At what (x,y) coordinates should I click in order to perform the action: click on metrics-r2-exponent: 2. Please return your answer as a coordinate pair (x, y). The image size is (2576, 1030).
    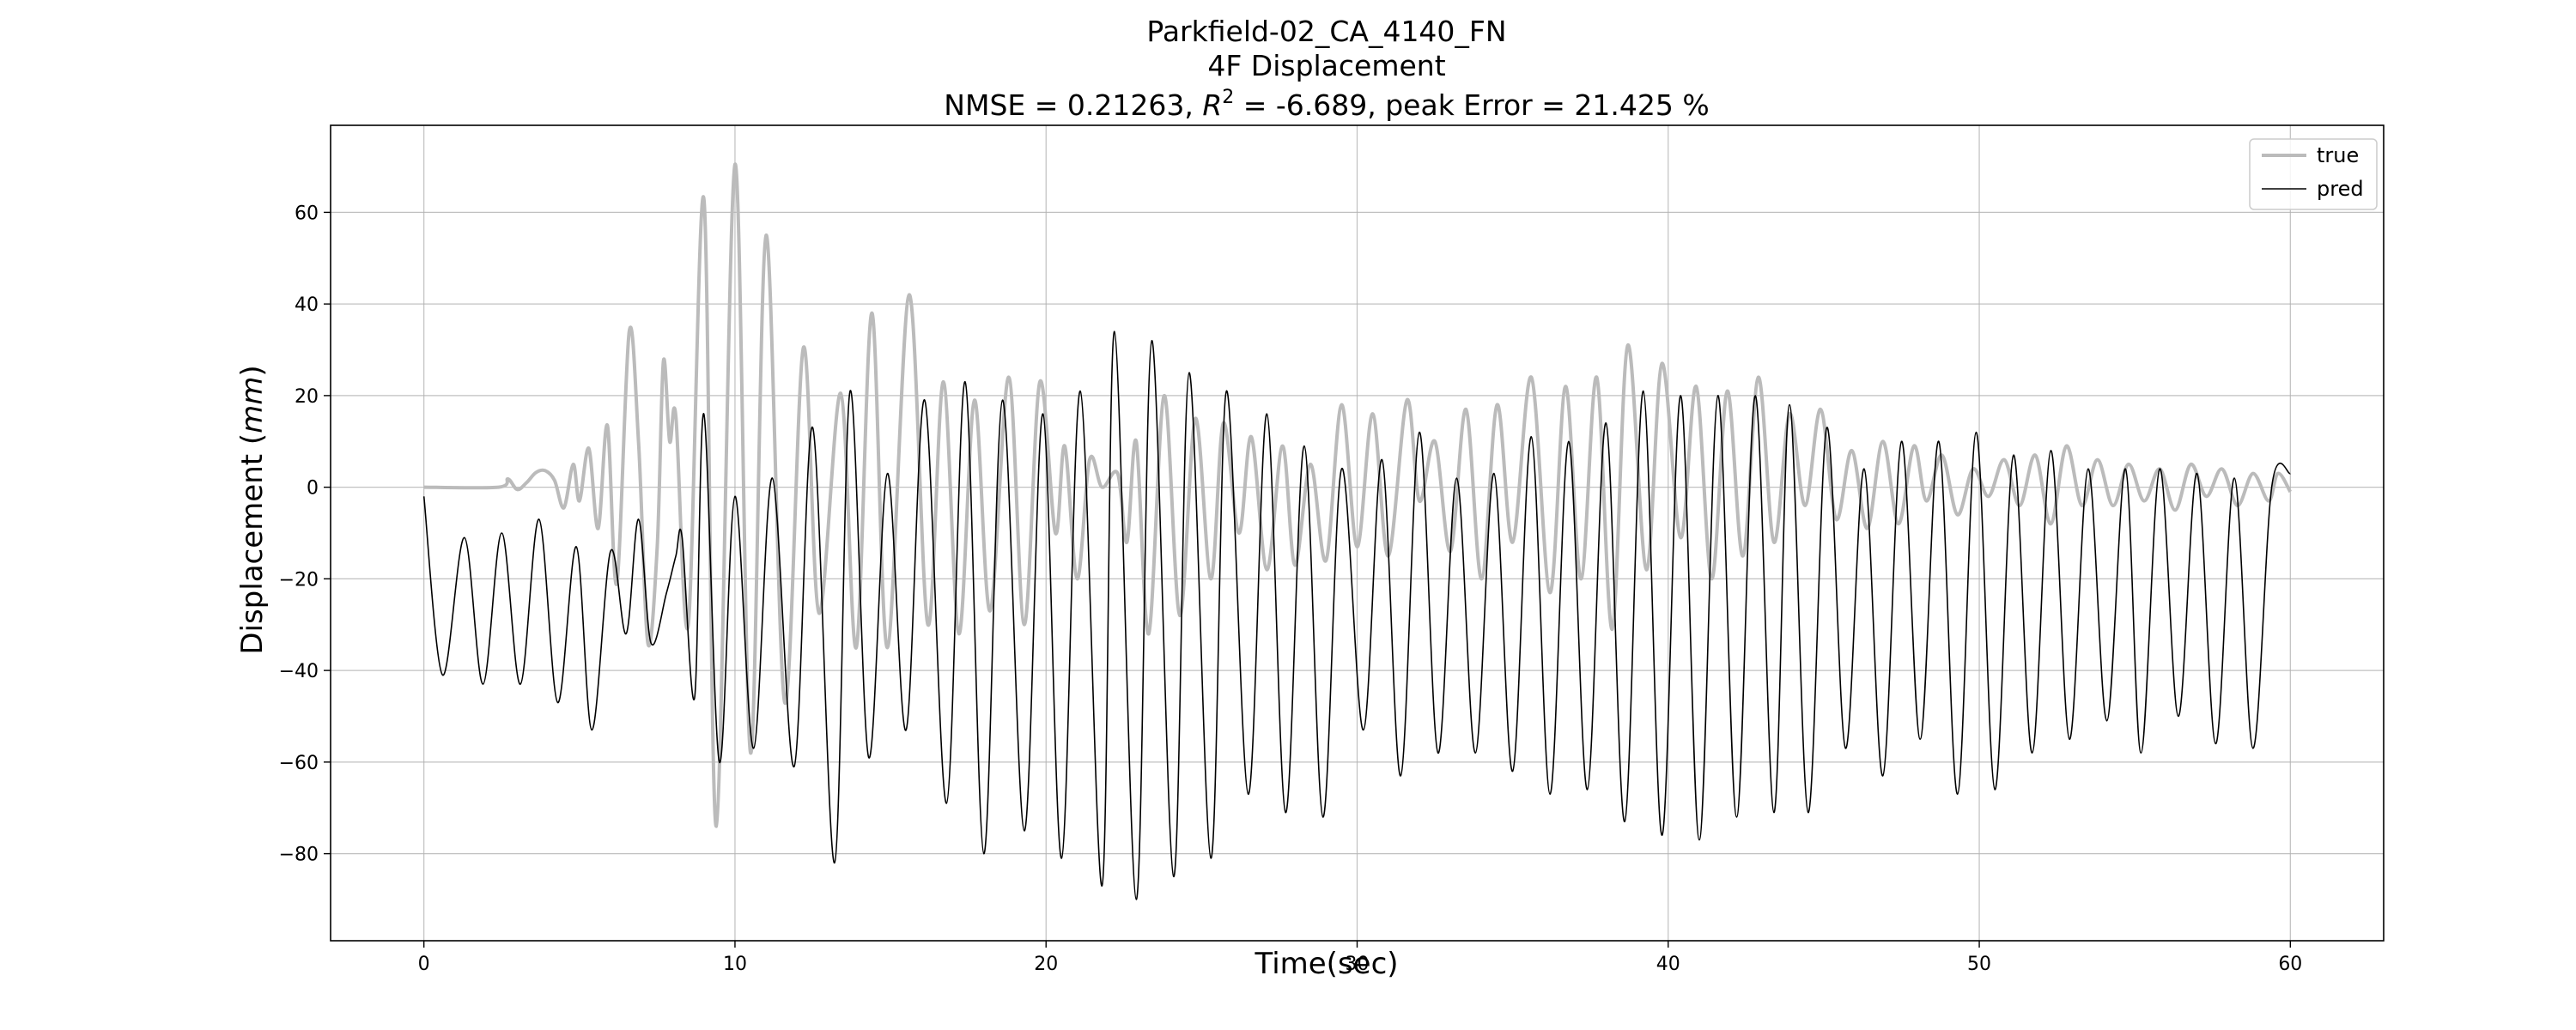
    Looking at the image, I should click on (1228, 97).